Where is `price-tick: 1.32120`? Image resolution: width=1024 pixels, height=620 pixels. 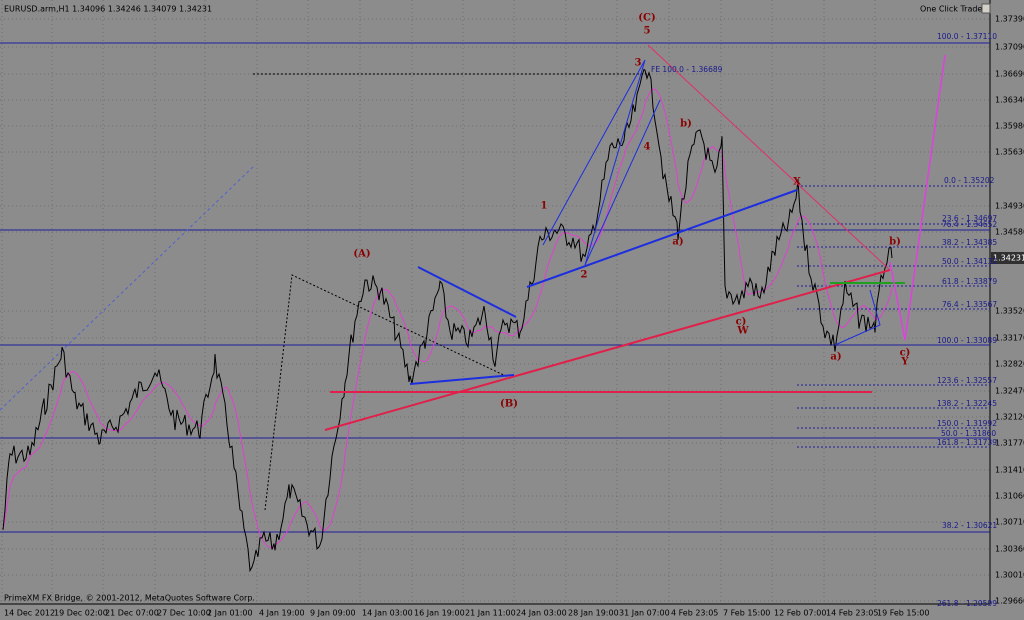
price-tick: 1.32120 is located at coordinates (1009, 417).